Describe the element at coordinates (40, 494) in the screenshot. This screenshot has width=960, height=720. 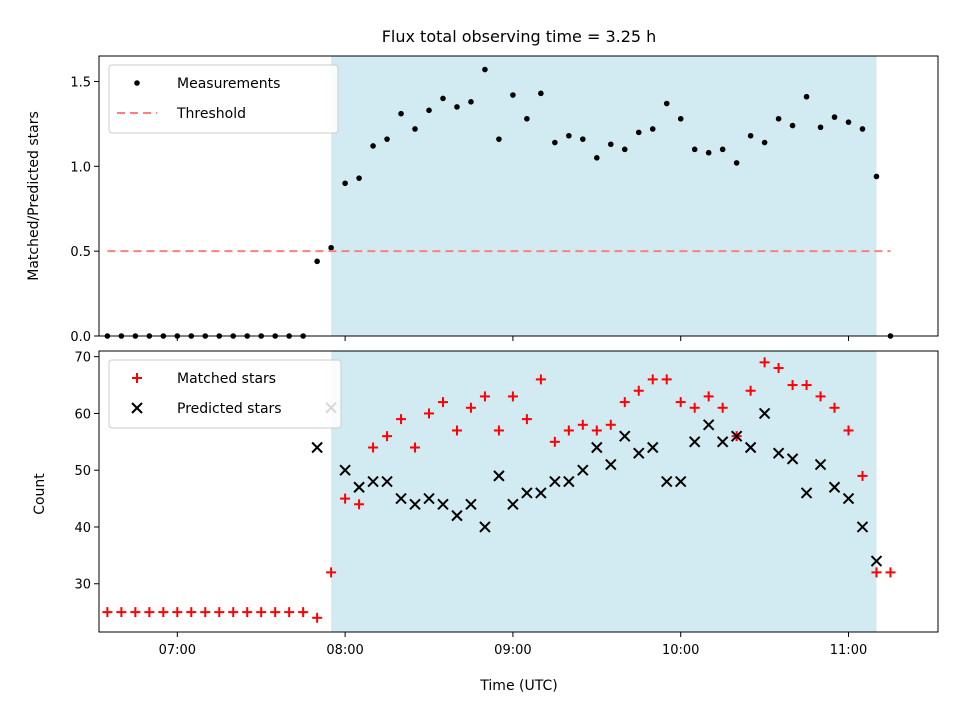
I see `count-y-axis-label: Count` at that location.